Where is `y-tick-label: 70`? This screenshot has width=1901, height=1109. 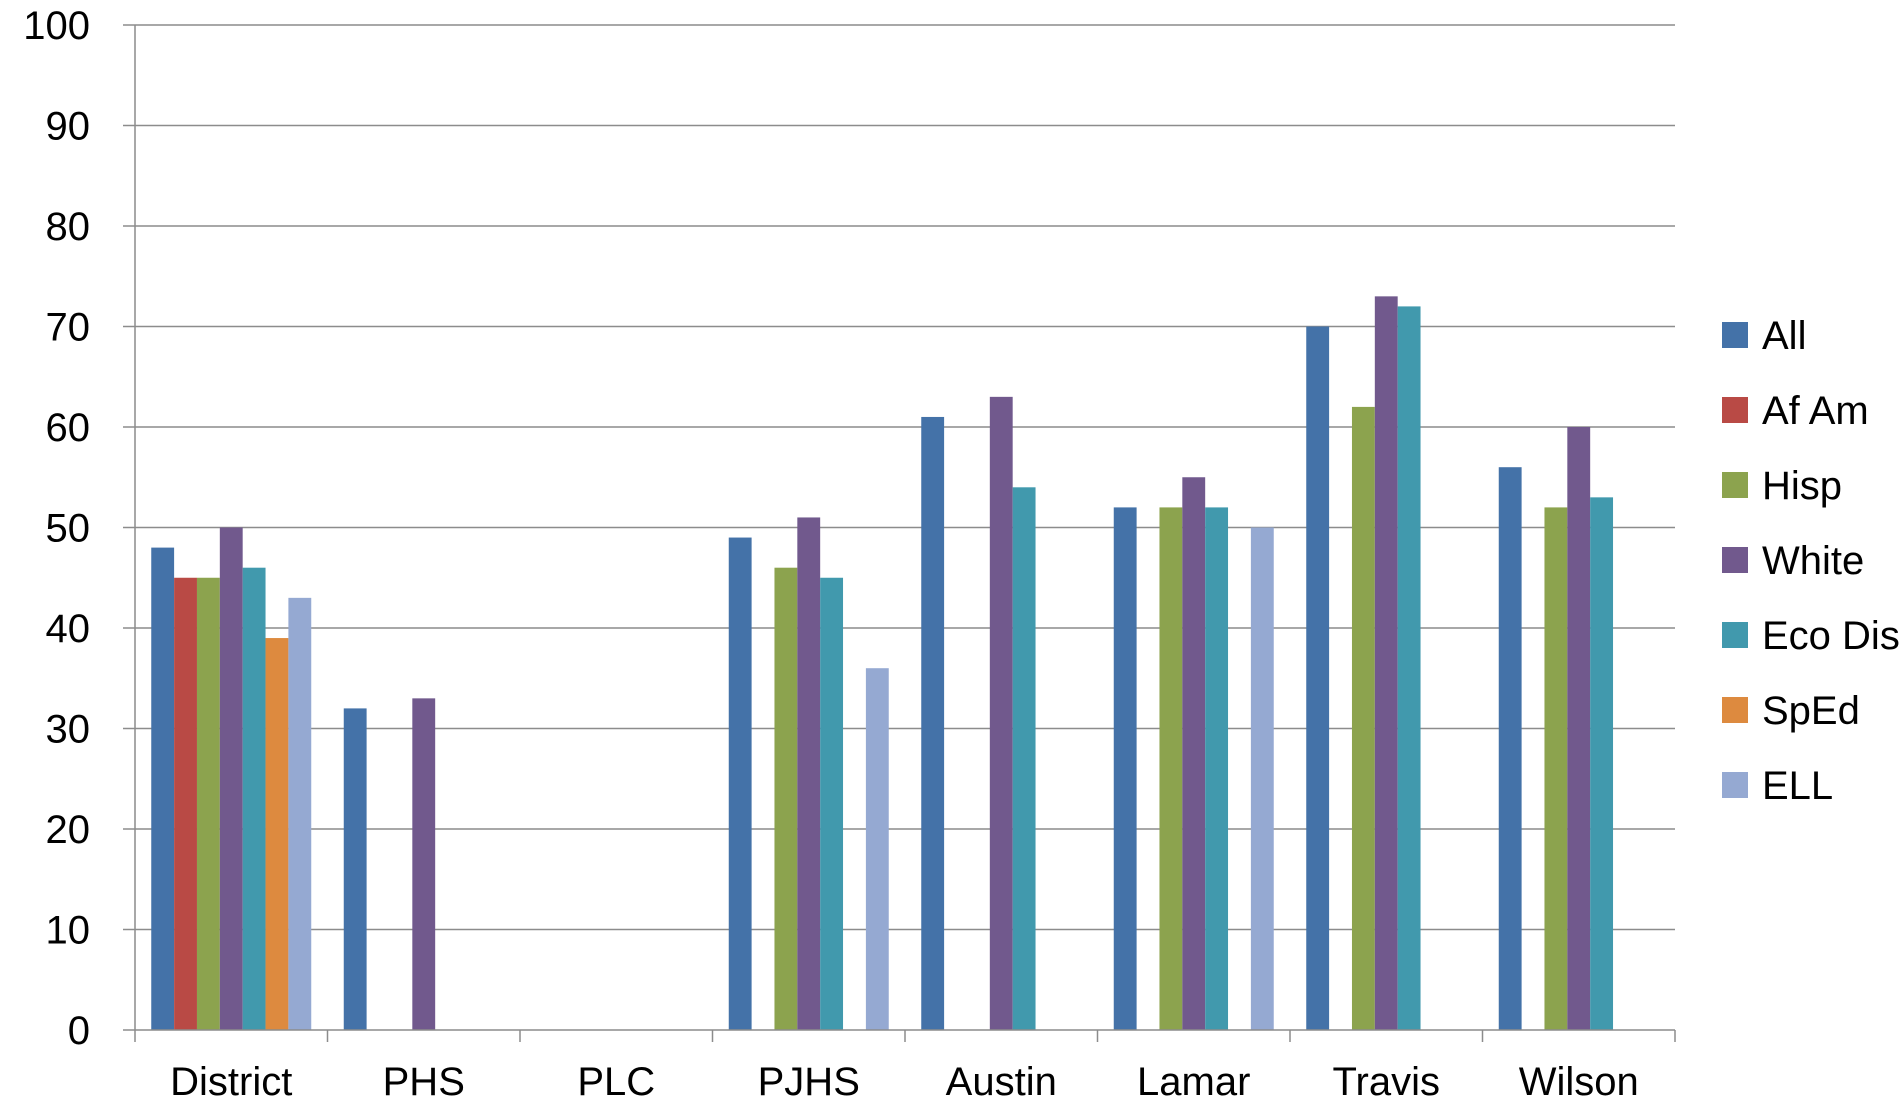
y-tick-label: 70 is located at coordinates (68, 328).